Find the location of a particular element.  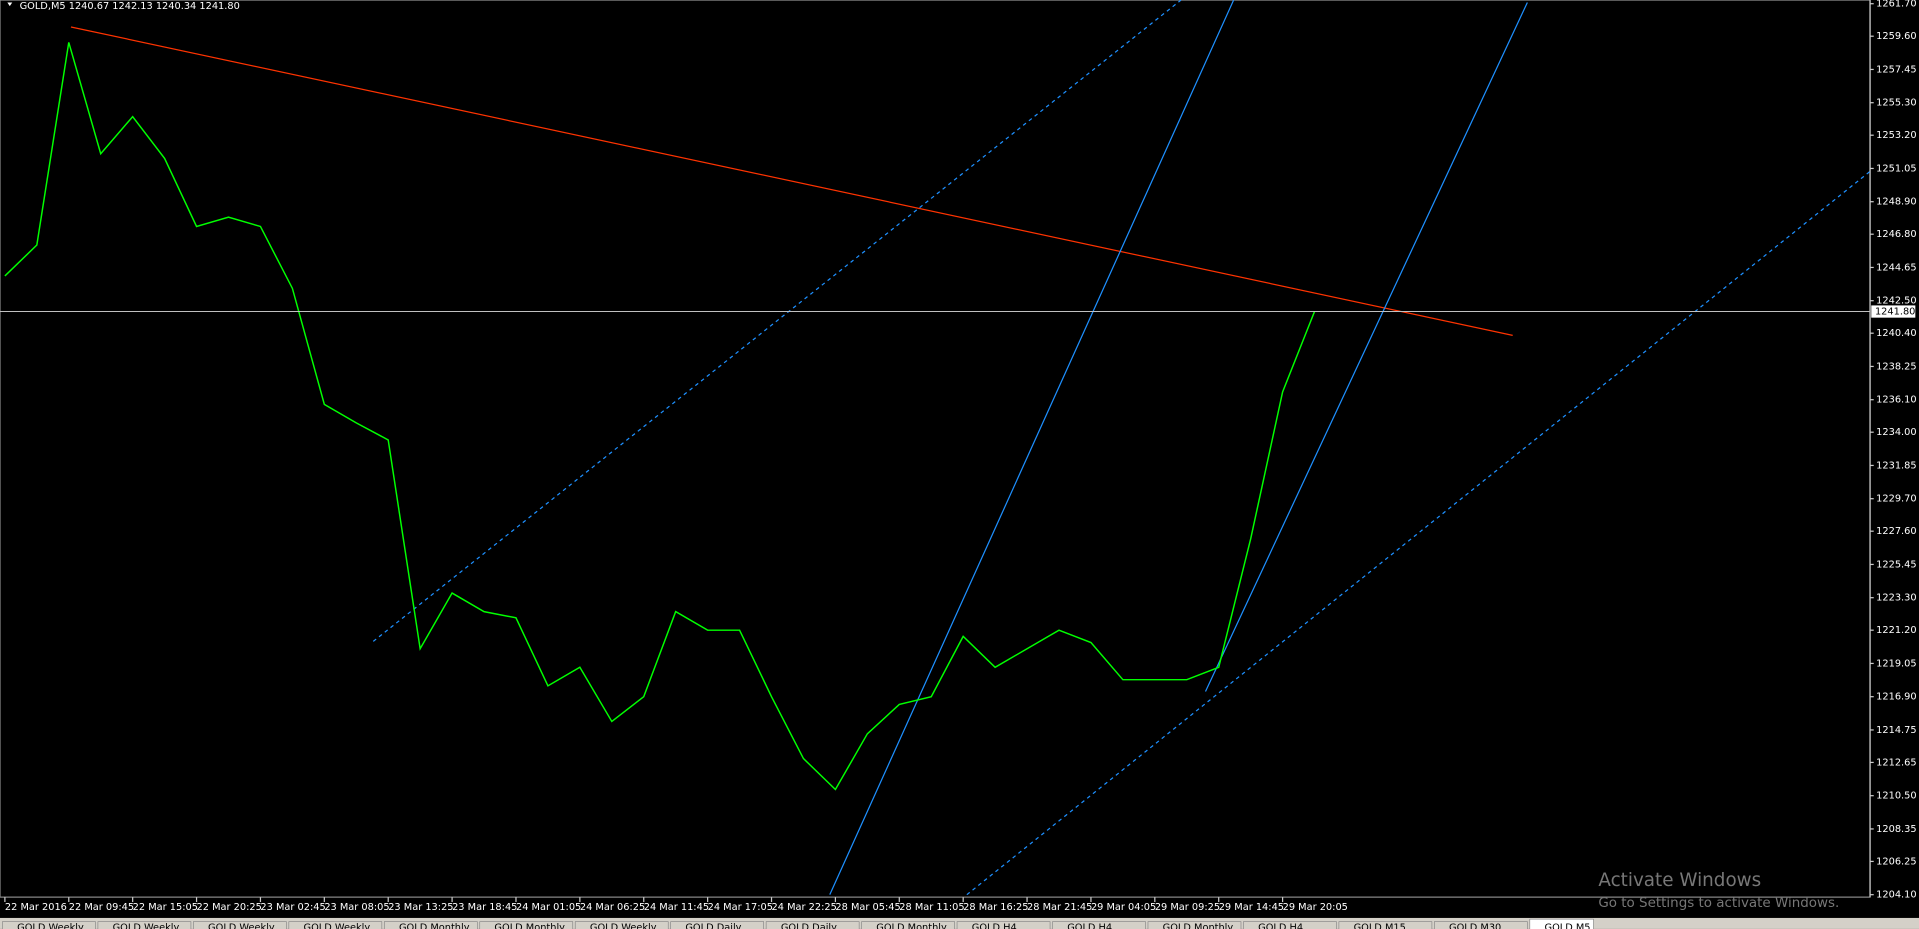

x-tick-label: 29 Mar 14:45 is located at coordinates (1251, 907).